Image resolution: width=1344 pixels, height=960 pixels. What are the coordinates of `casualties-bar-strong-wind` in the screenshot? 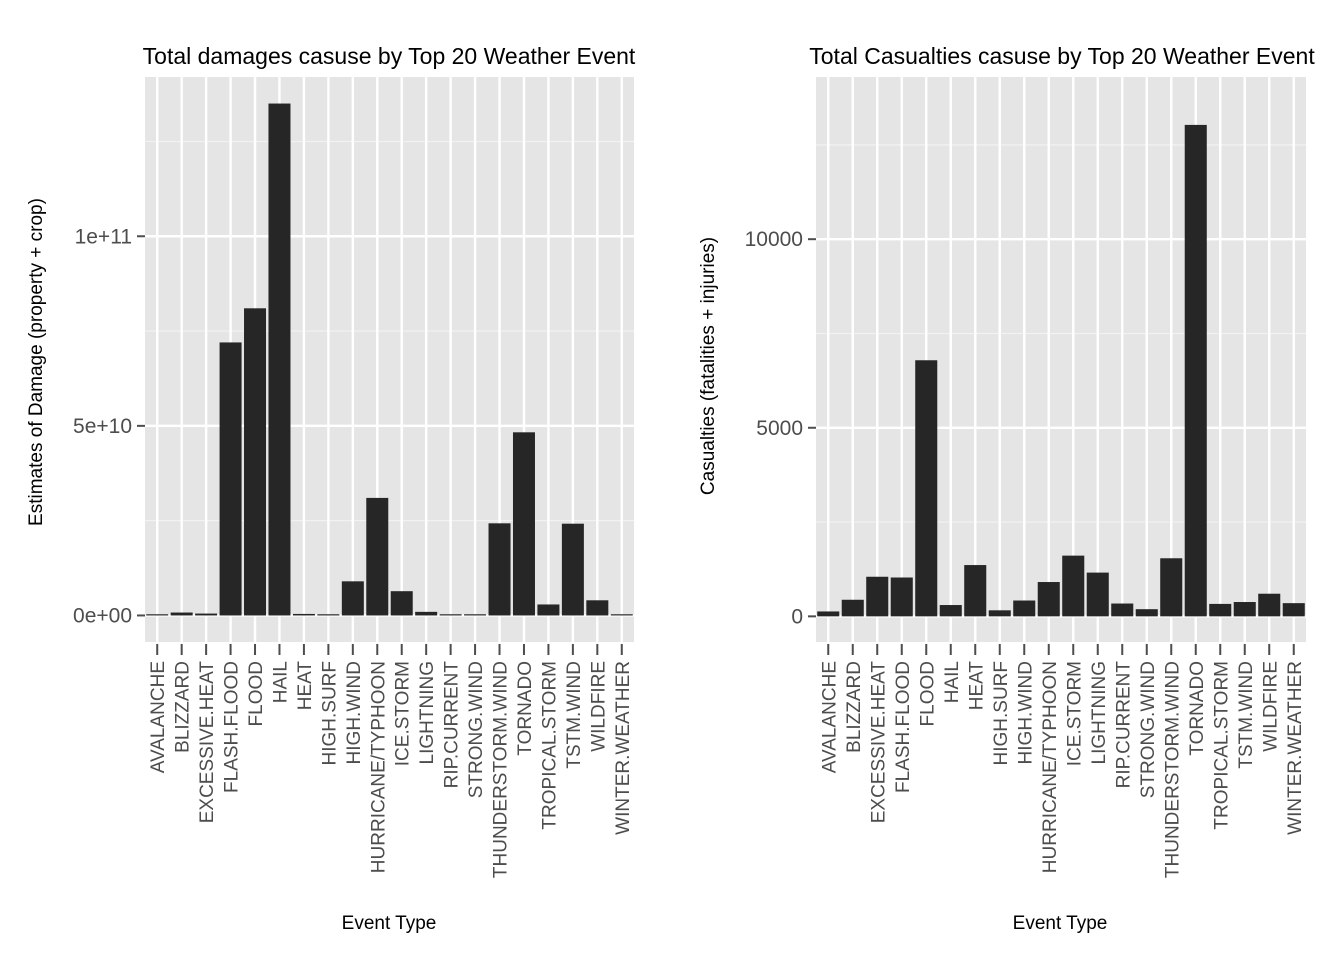 It's located at (1146, 613).